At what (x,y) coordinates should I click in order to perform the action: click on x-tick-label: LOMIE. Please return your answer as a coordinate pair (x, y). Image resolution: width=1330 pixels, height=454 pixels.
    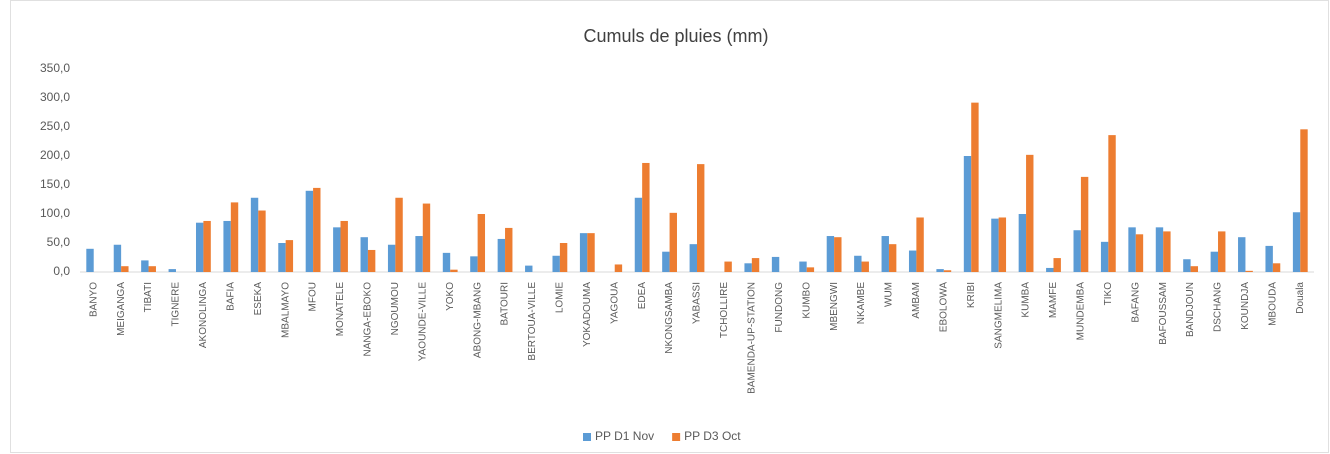
    Looking at the image, I should click on (560, 297).